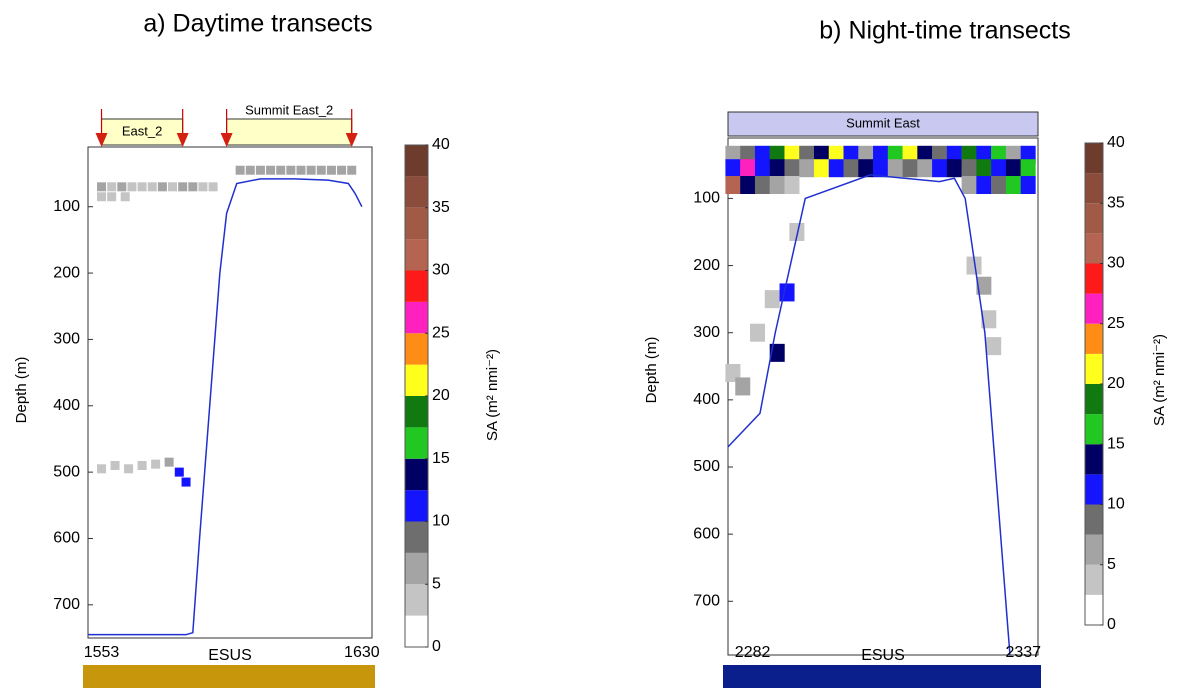  What do you see at coordinates (441, 395) in the screenshot?
I see `colorbar-tick-label: 20` at bounding box center [441, 395].